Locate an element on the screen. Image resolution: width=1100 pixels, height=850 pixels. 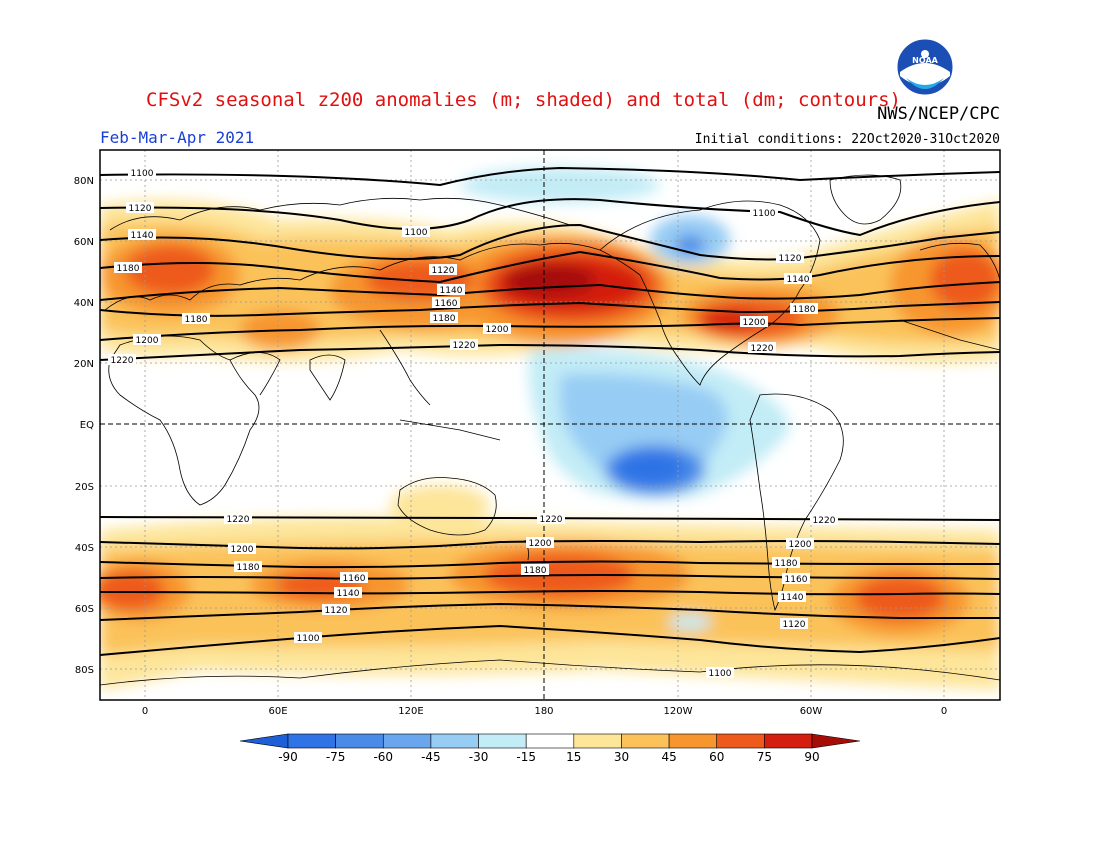
lon-label: 0 is located at coordinates (145, 711).